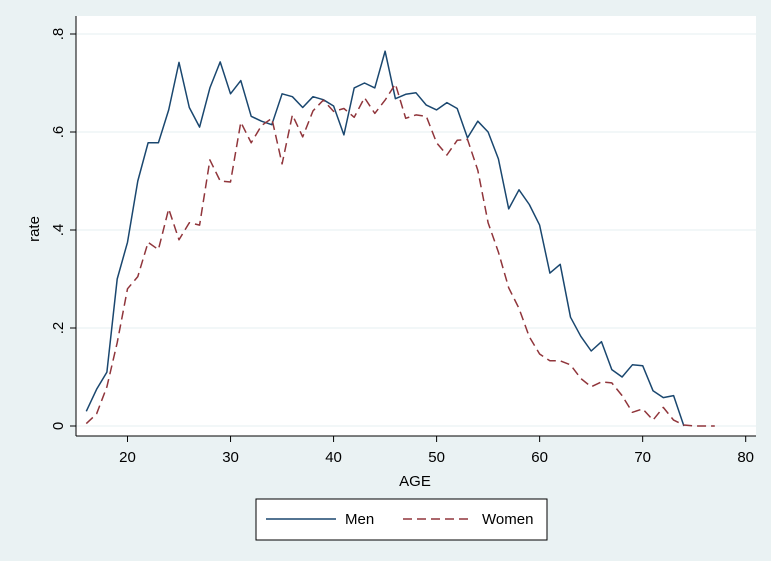 Image resolution: width=771 pixels, height=561 pixels. What do you see at coordinates (127, 457) in the screenshot?
I see `x-tick-label: 20` at bounding box center [127, 457].